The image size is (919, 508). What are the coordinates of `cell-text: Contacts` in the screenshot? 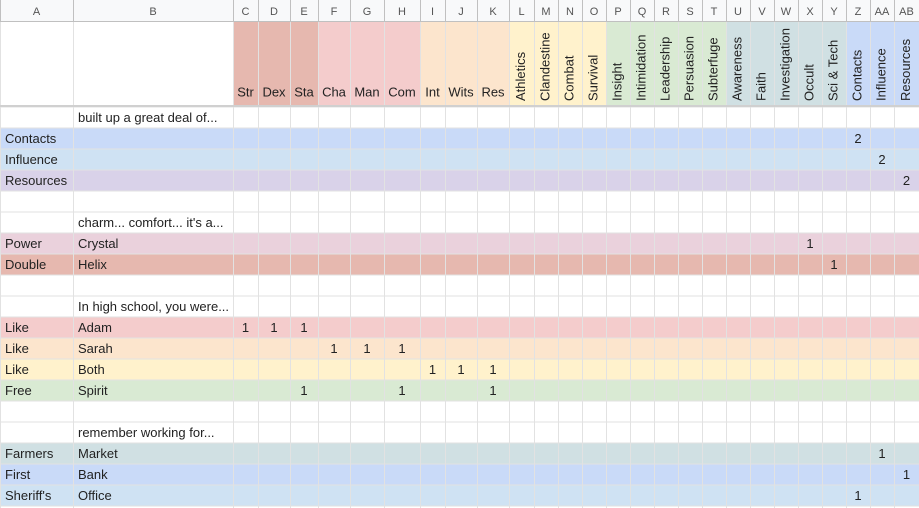 It's located at (31, 138).